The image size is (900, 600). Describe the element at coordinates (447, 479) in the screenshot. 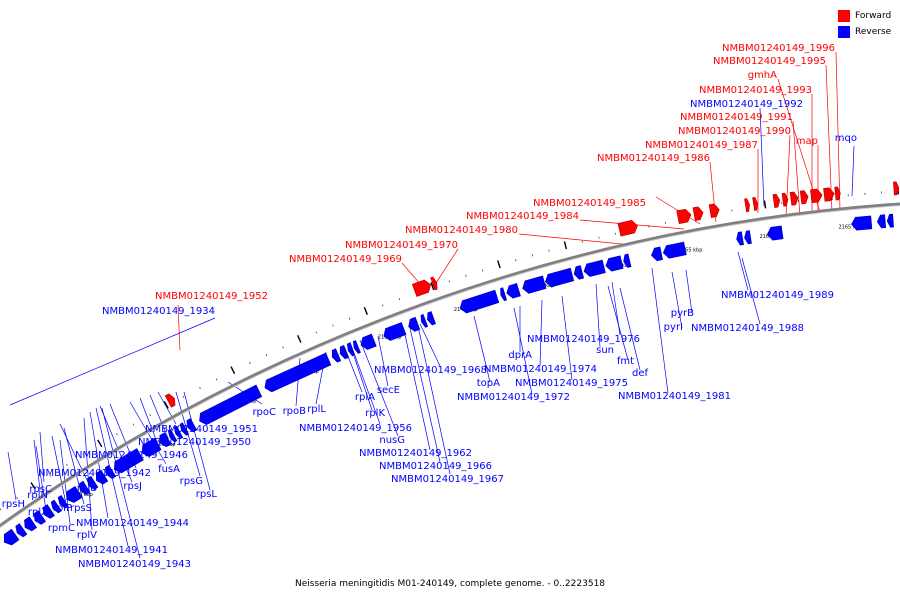

I see `reverse-gene-label: NMBM01240149_1967` at that location.